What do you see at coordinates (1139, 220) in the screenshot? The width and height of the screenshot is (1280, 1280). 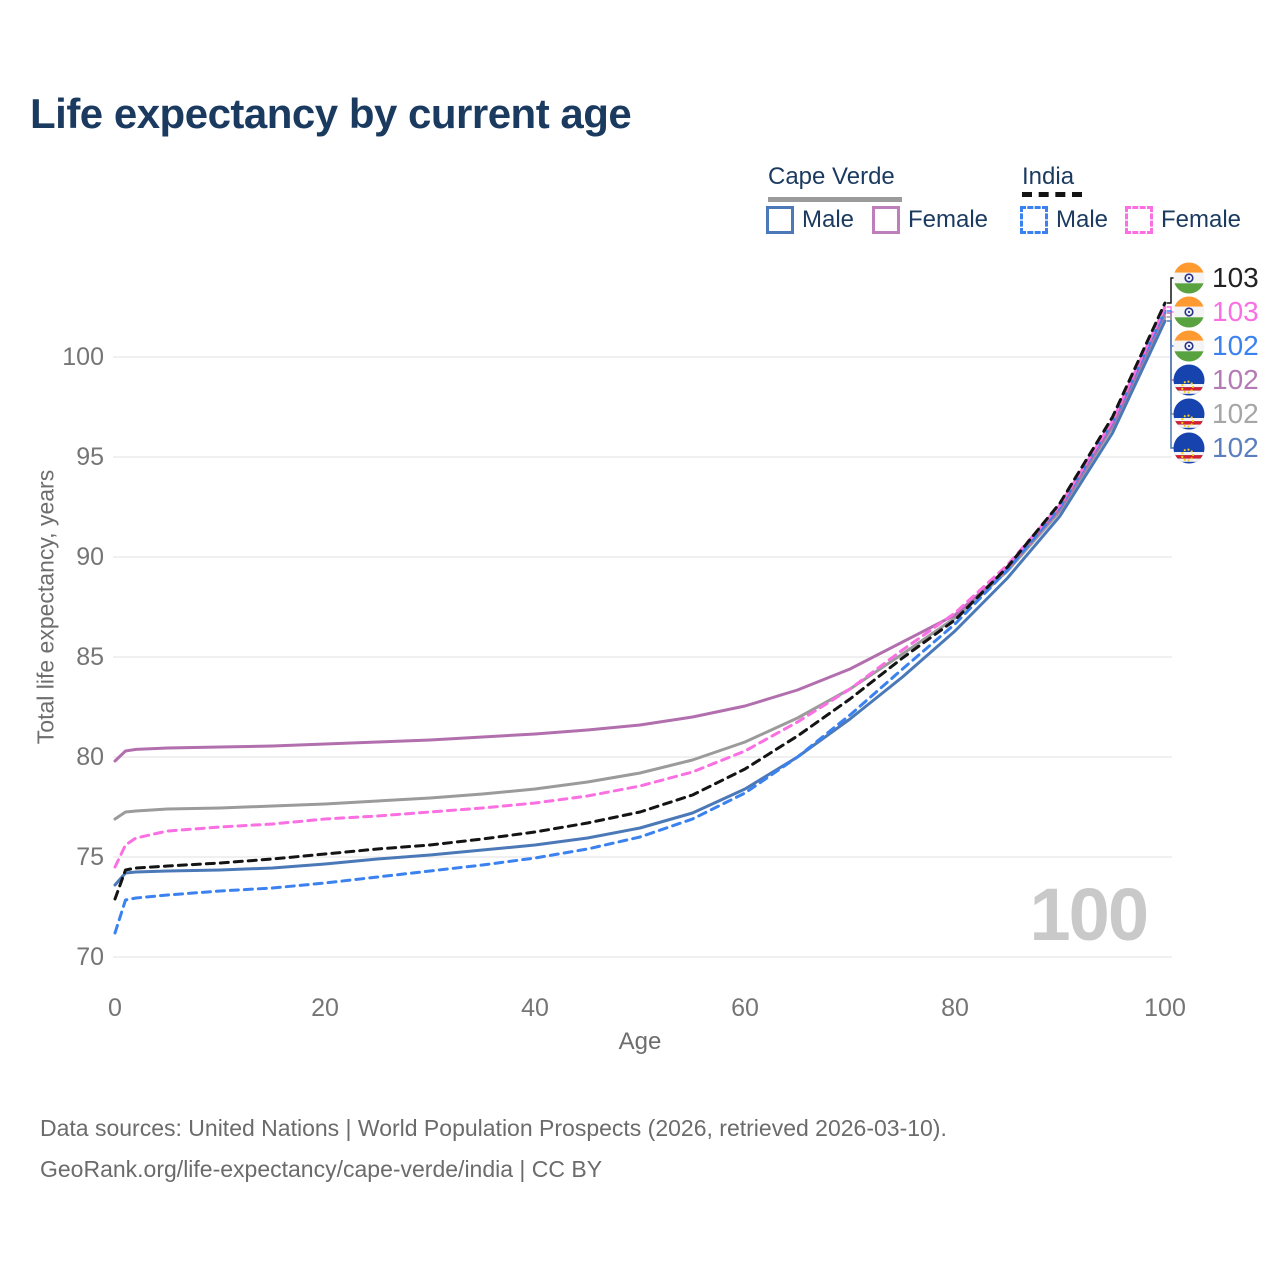 I see `india-female-swatch-icon` at bounding box center [1139, 220].